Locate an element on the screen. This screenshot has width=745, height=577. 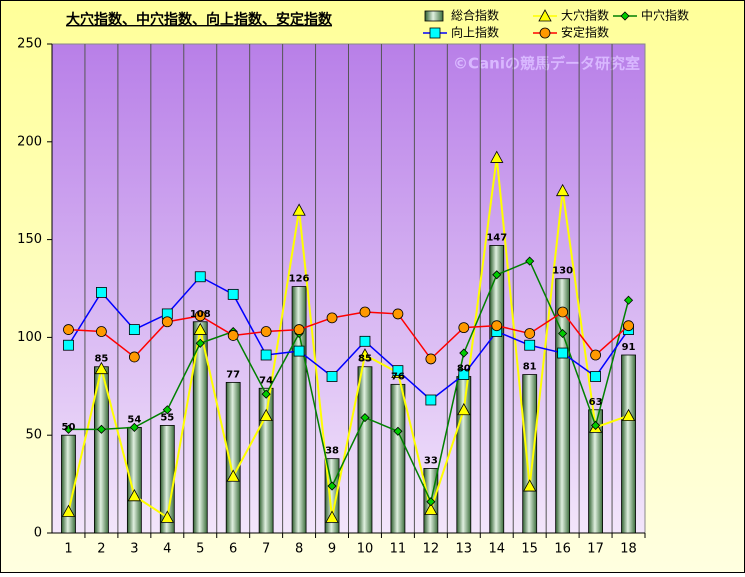
x-tick-label: 18 is located at coordinates (628, 549).